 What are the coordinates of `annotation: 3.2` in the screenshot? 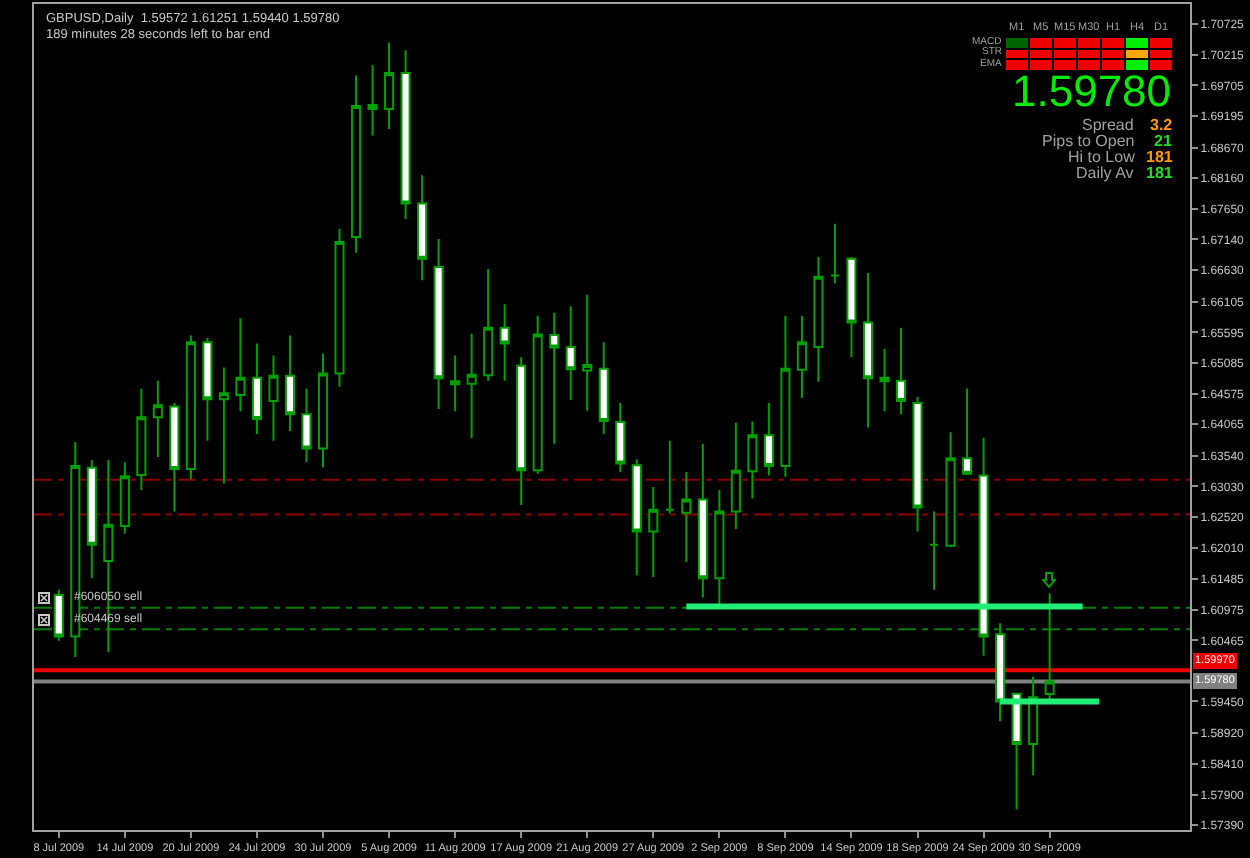 It's located at (1161, 125).